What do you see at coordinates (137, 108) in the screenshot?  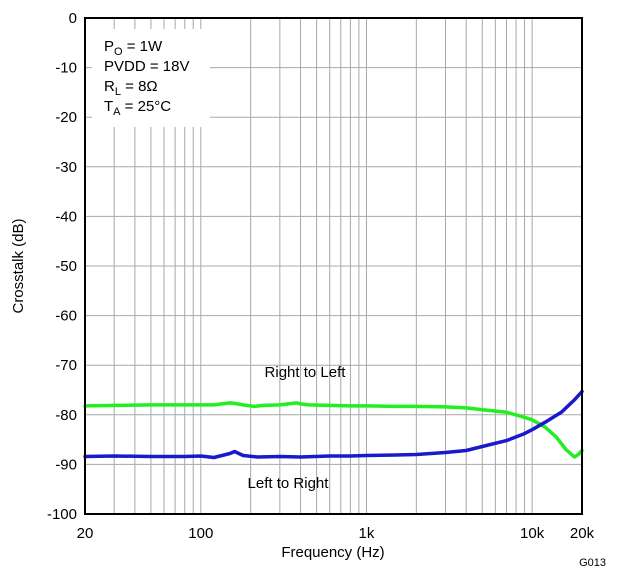 I see `condition-line: TA = 25°C` at bounding box center [137, 108].